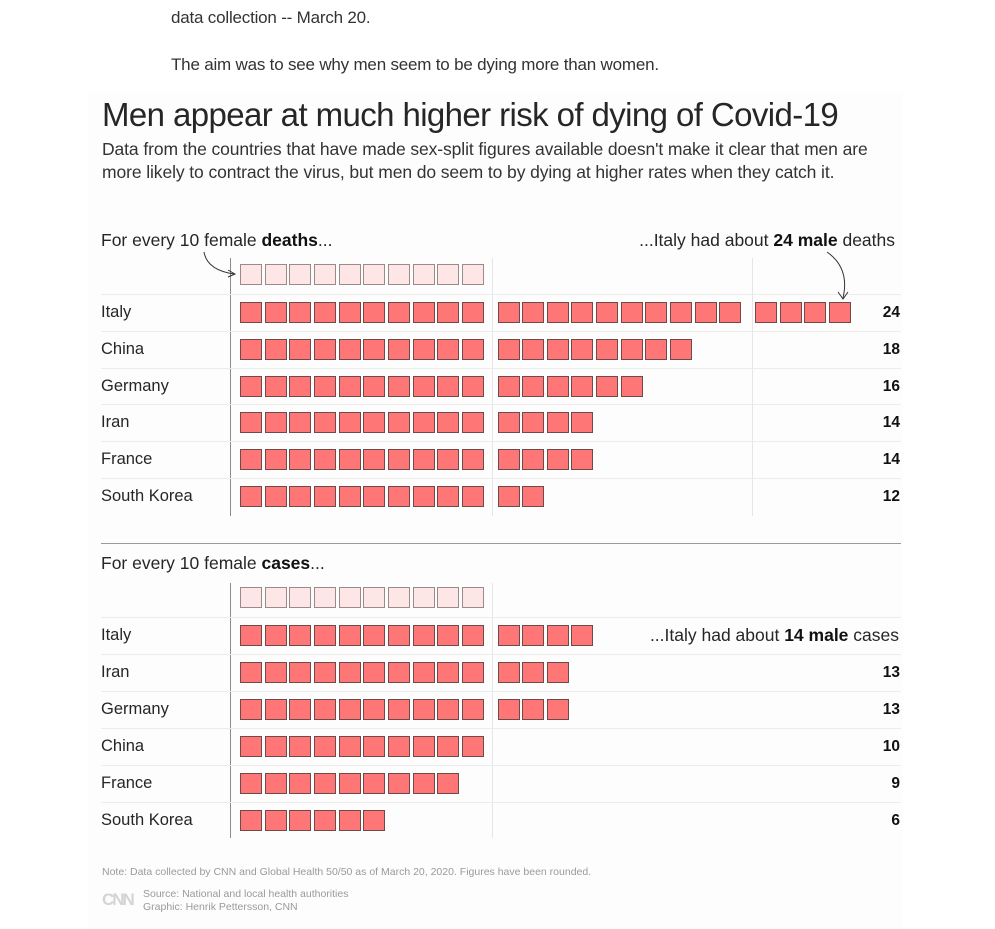 The width and height of the screenshot is (995, 929). What do you see at coordinates (836, 275) in the screenshot?
I see `male-arrow-icon` at bounding box center [836, 275].